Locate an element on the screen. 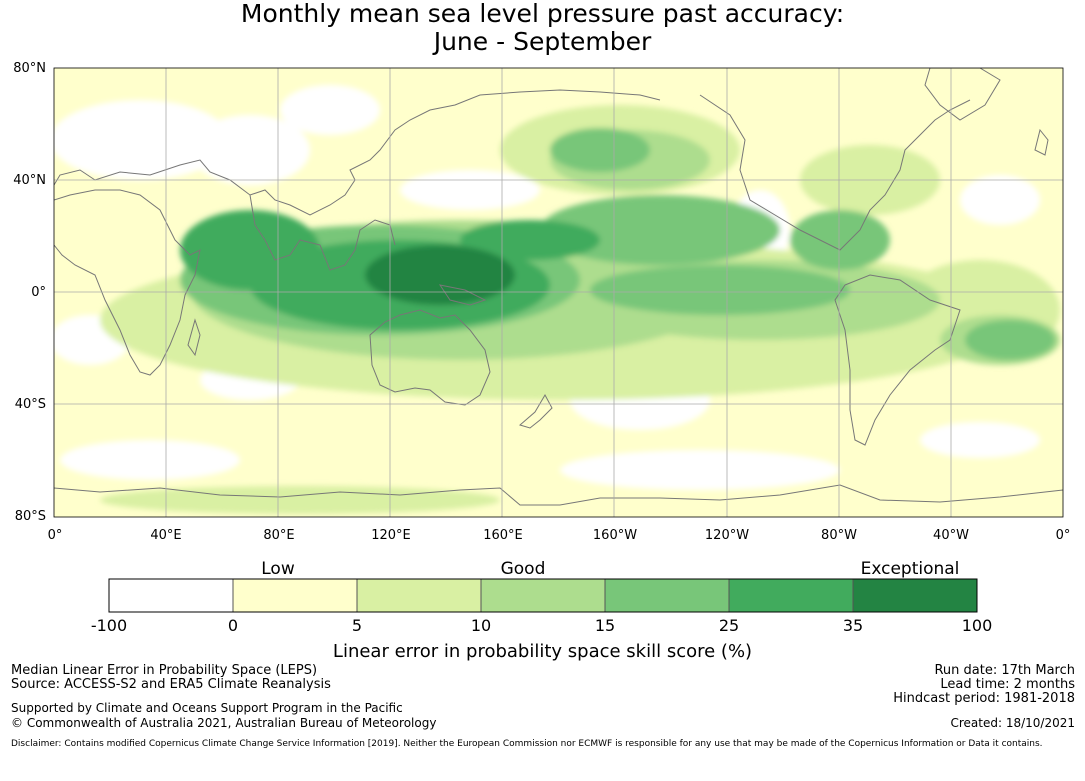  lon-label-0-right: 0° is located at coordinates (1063, 535).